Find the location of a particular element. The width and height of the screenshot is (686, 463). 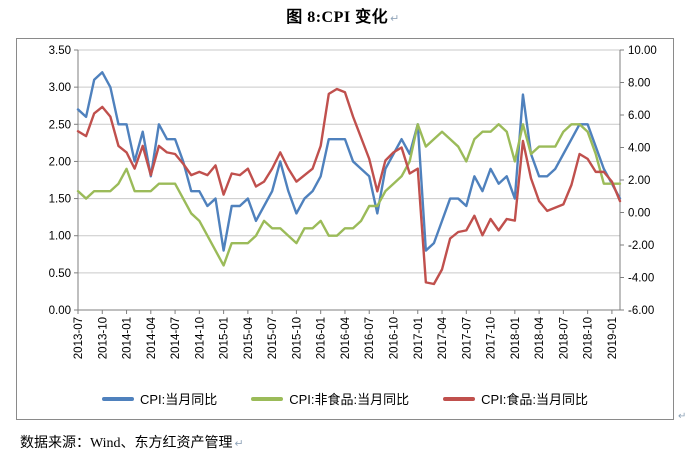

data-source-note: 数据来源：Wind、东方红资产管理 ↵ is located at coordinates (132, 442).